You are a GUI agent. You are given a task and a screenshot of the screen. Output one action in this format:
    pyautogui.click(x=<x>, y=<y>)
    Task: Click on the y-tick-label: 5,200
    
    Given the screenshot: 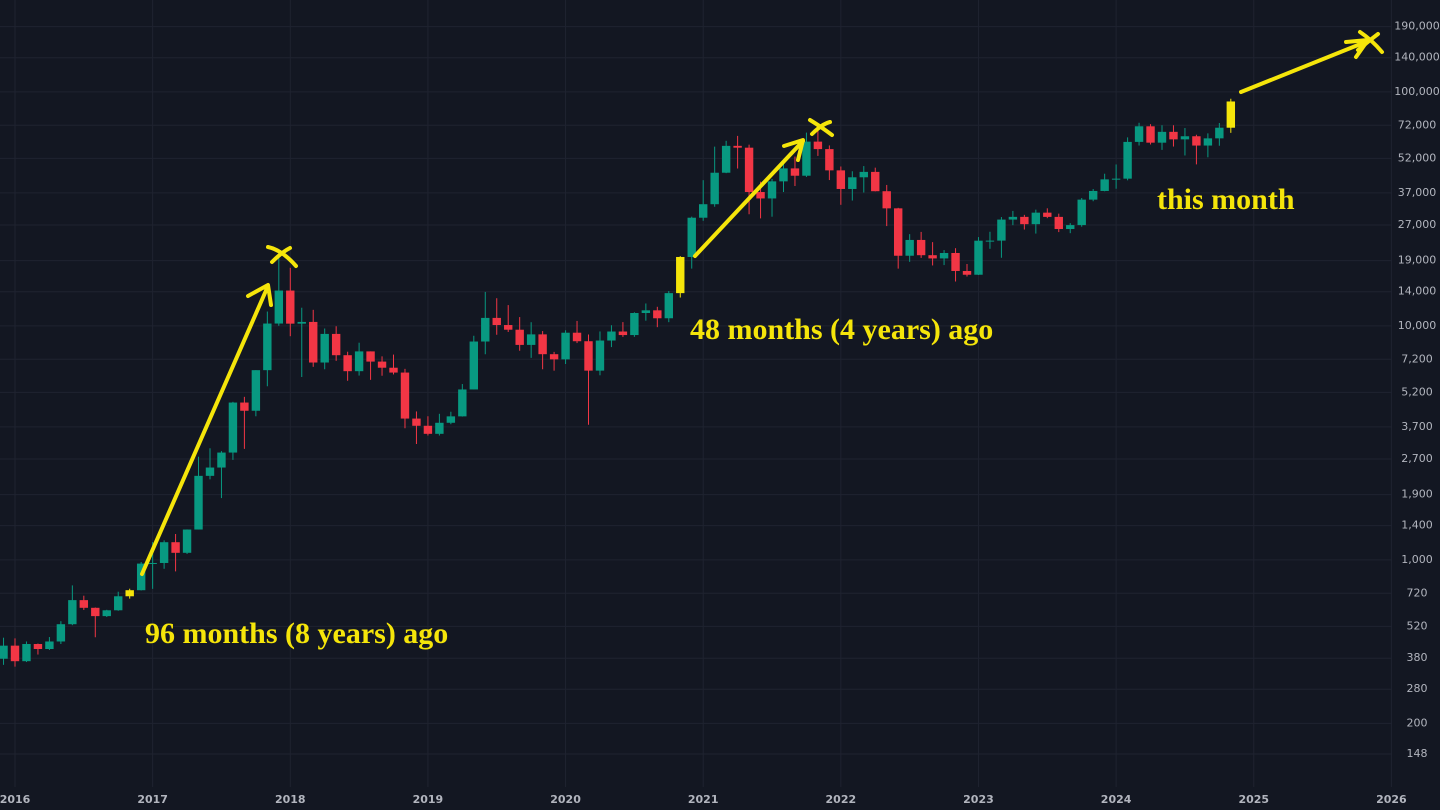 What is the action you would take?
    pyautogui.click(x=1417, y=391)
    